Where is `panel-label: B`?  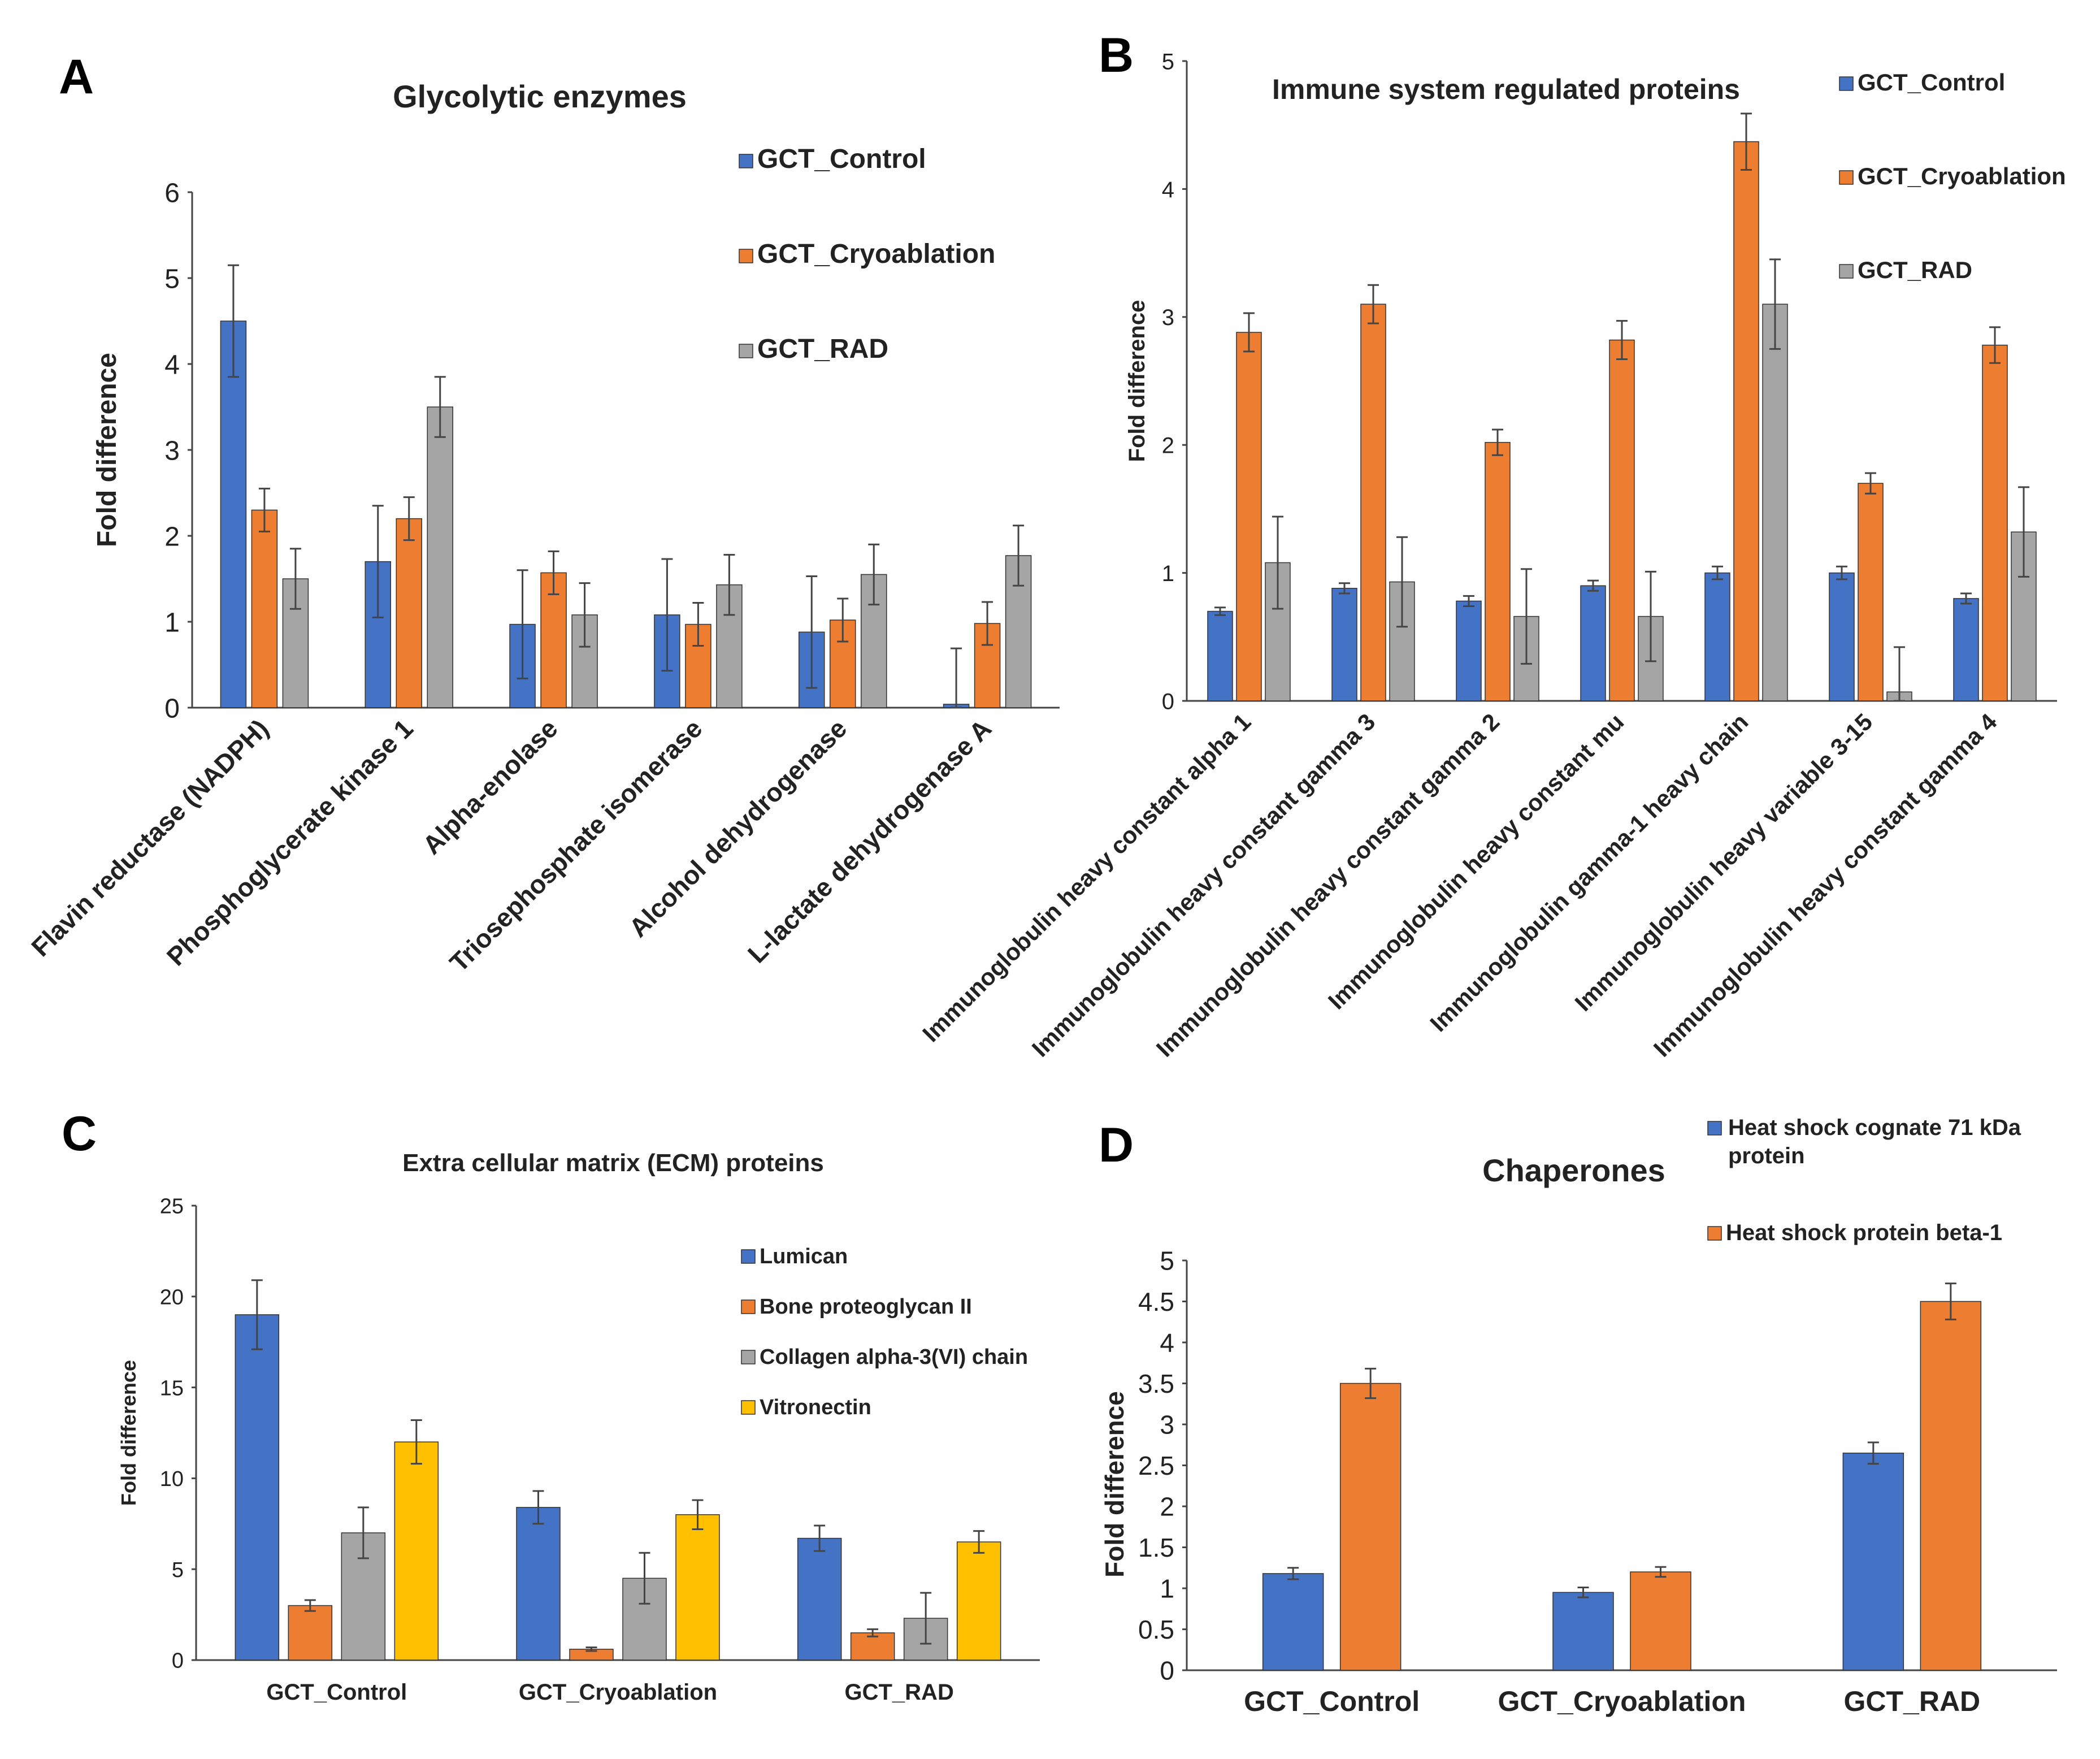
panel-label: B is located at coordinates (1116, 55).